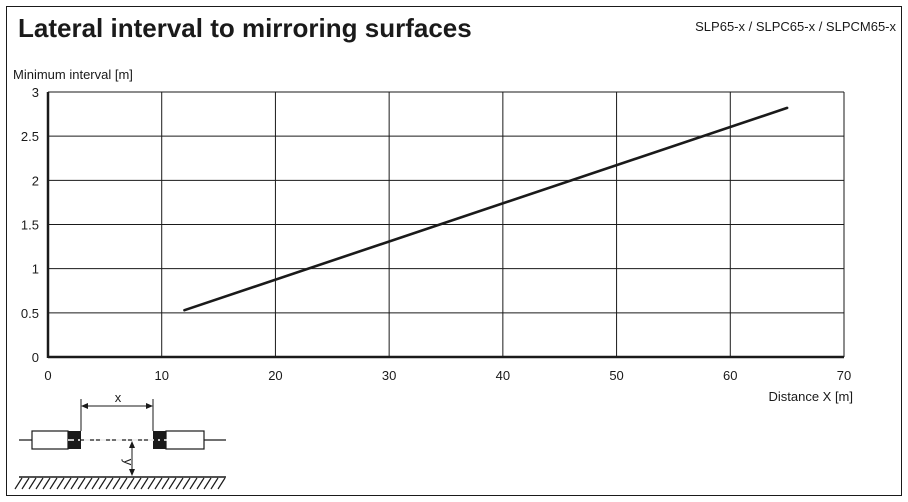  Describe the element at coordinates (132, 444) in the screenshot. I see `y-arrow-top` at that location.